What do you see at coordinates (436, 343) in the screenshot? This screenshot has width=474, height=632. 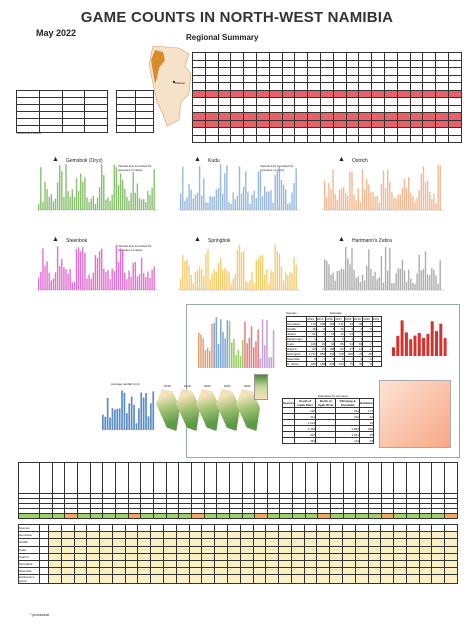 I see `red-bar` at bounding box center [436, 343].